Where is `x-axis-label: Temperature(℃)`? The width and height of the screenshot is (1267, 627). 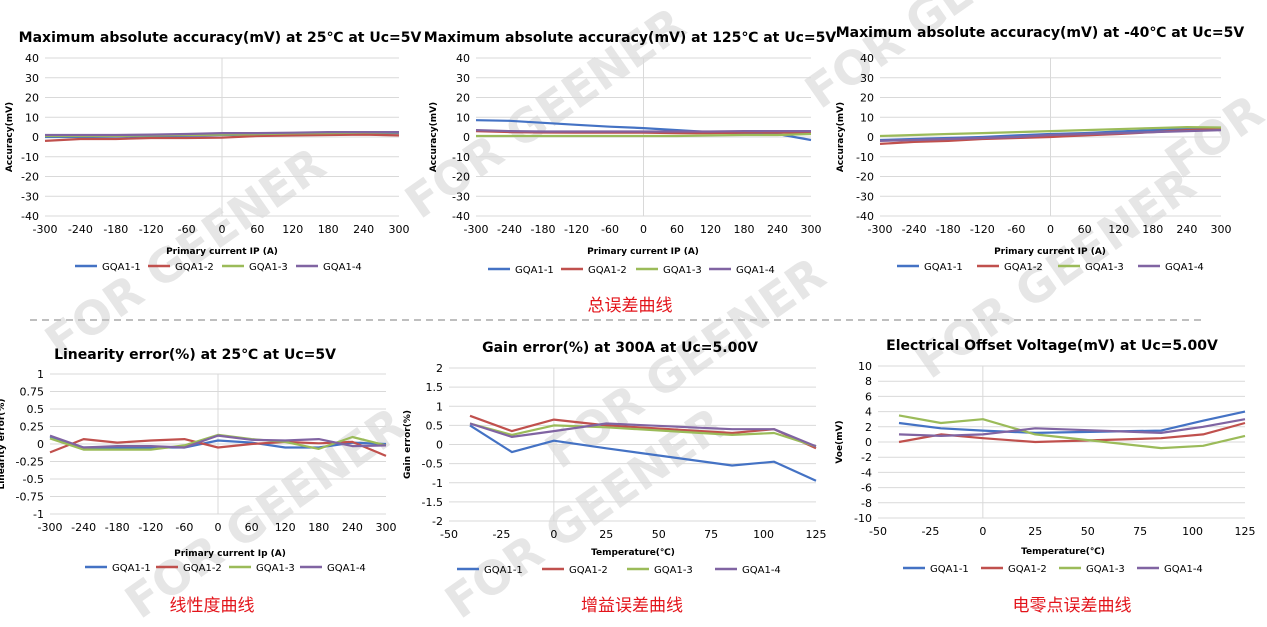
x-axis-label: Temperature(℃) is located at coordinates (1063, 552).